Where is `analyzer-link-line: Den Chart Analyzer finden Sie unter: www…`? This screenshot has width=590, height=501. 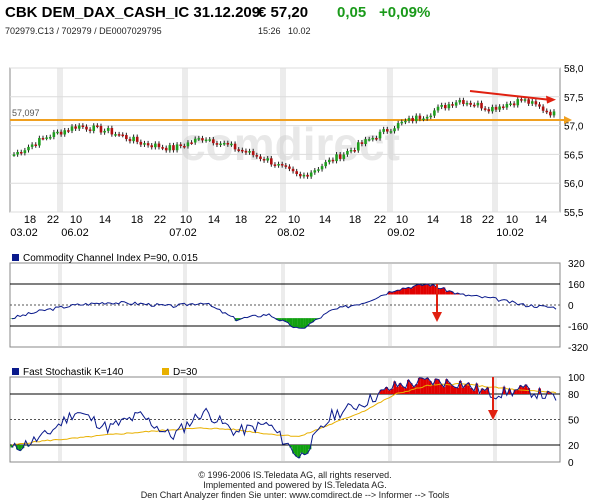 analyzer-link-line: Den Chart Analyzer finden Sie unter: www… is located at coordinates (295, 495).